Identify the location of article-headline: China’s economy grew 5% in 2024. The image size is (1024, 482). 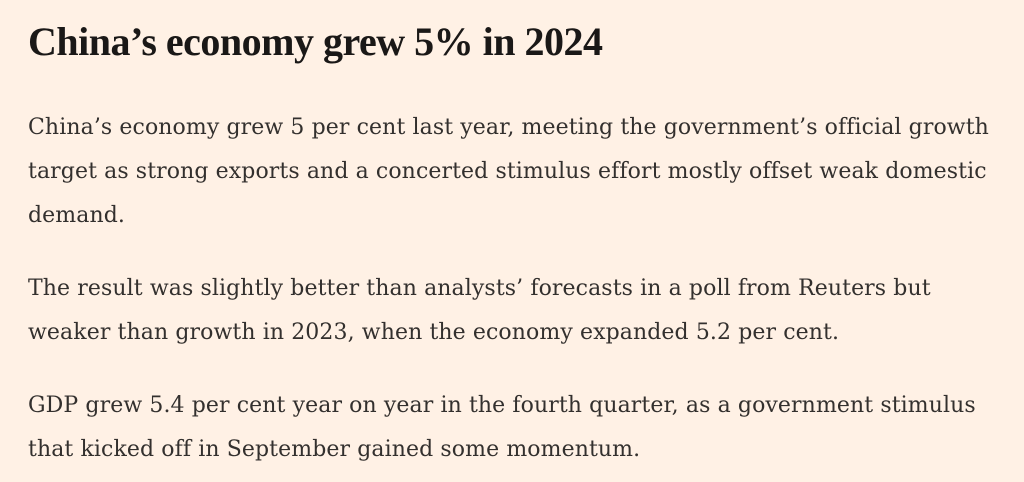
(315, 41).